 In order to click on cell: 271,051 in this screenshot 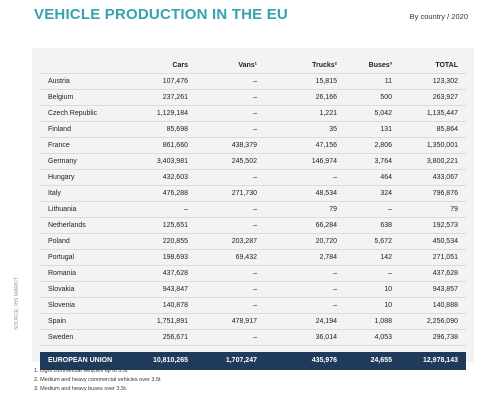, I will do `click(445, 257)`.